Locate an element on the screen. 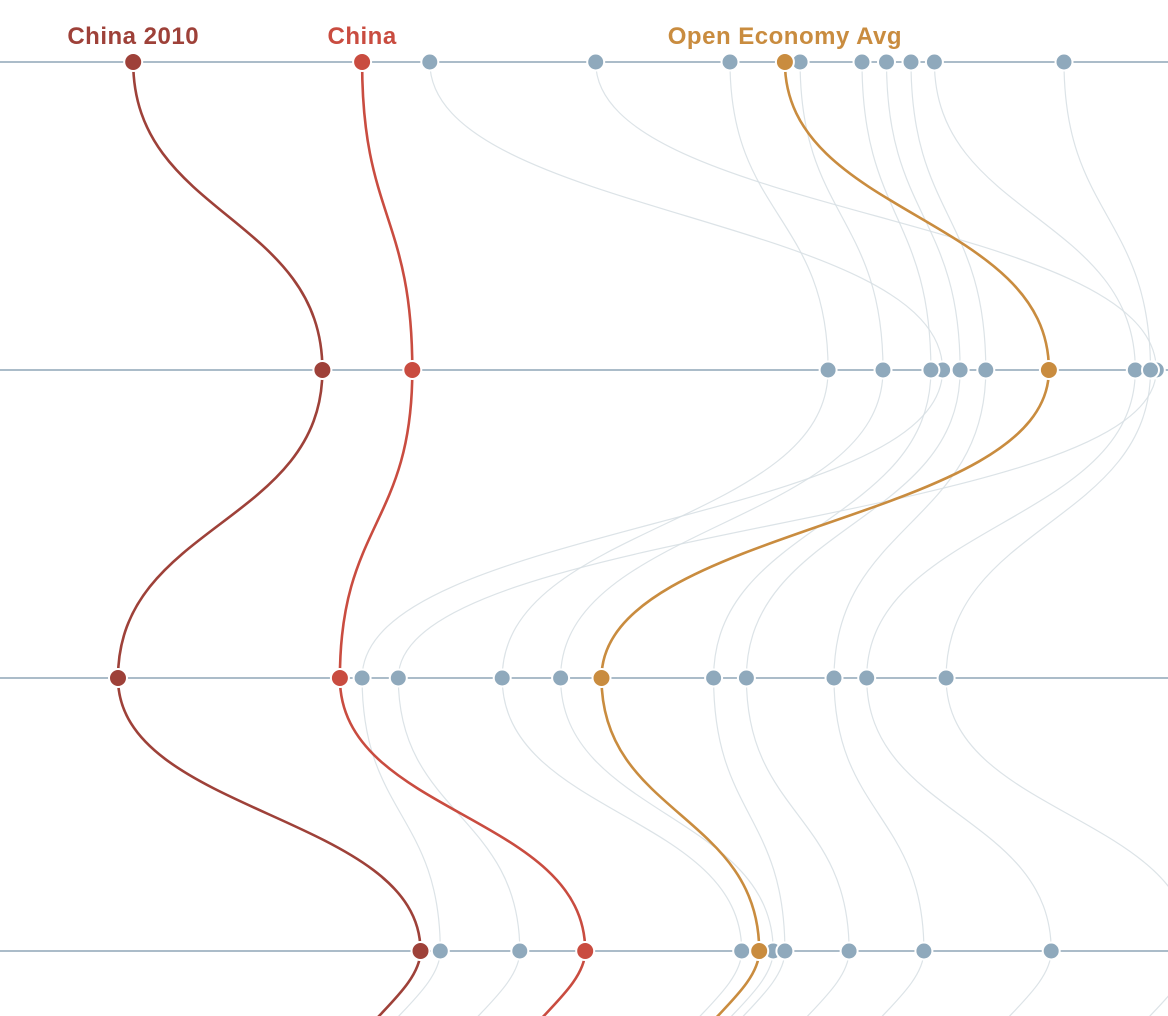 The image size is (1168, 1016). series-label-open-economy-avg: Open Economy Avg is located at coordinates (785, 36).